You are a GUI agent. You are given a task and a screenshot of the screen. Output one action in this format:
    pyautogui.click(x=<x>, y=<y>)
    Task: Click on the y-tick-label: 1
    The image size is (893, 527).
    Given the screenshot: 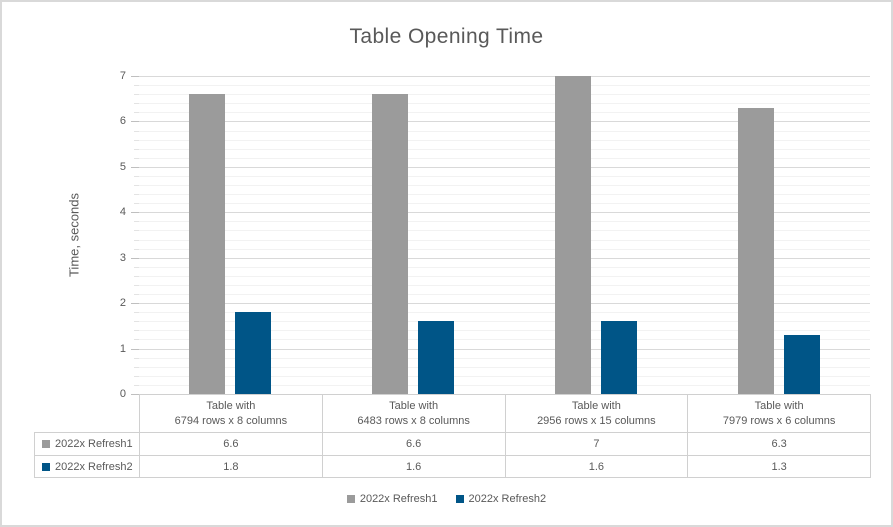 What is the action you would take?
    pyautogui.click(x=122, y=348)
    